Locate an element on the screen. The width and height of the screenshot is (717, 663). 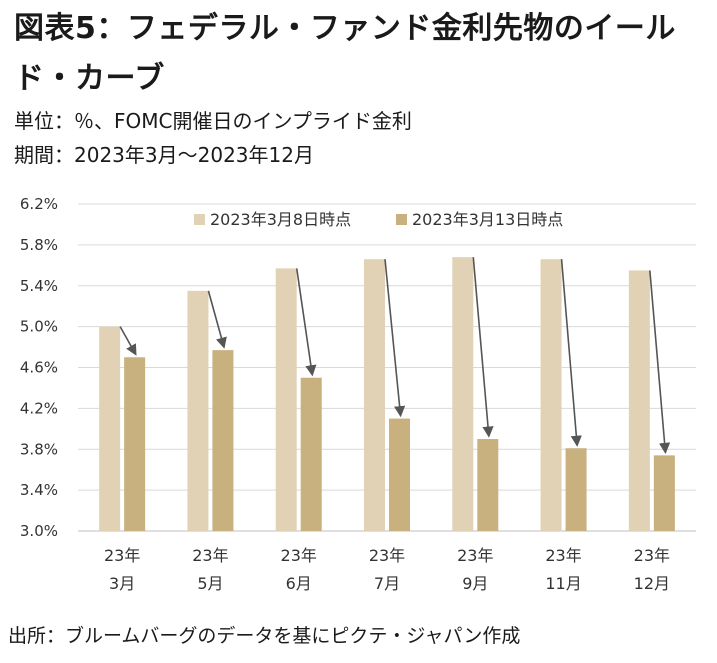
source-note: 出所：ブルームバーグのデータを基にピクテ・ジャパン作成 is located at coordinates (264, 636).